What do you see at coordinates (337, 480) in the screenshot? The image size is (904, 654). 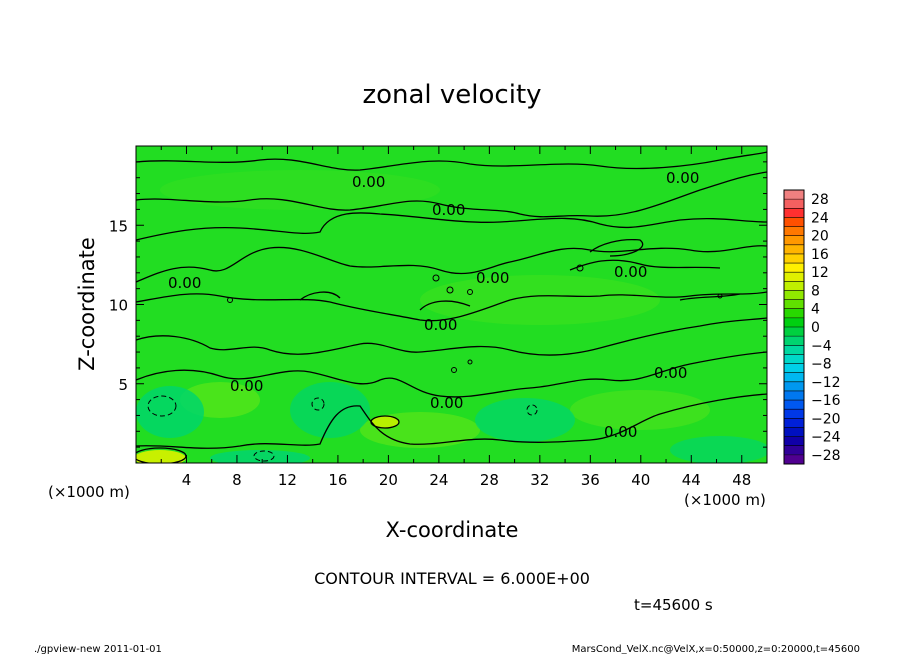 I see `x-tick-label: 16` at bounding box center [337, 480].